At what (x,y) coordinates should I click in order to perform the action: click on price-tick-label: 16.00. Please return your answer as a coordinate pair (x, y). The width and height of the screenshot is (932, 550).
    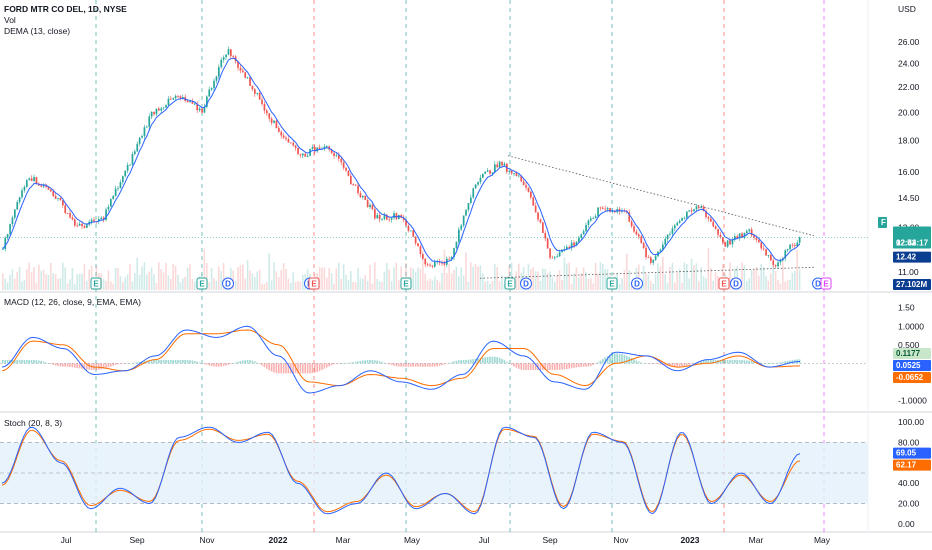
    Looking at the image, I should click on (909, 172).